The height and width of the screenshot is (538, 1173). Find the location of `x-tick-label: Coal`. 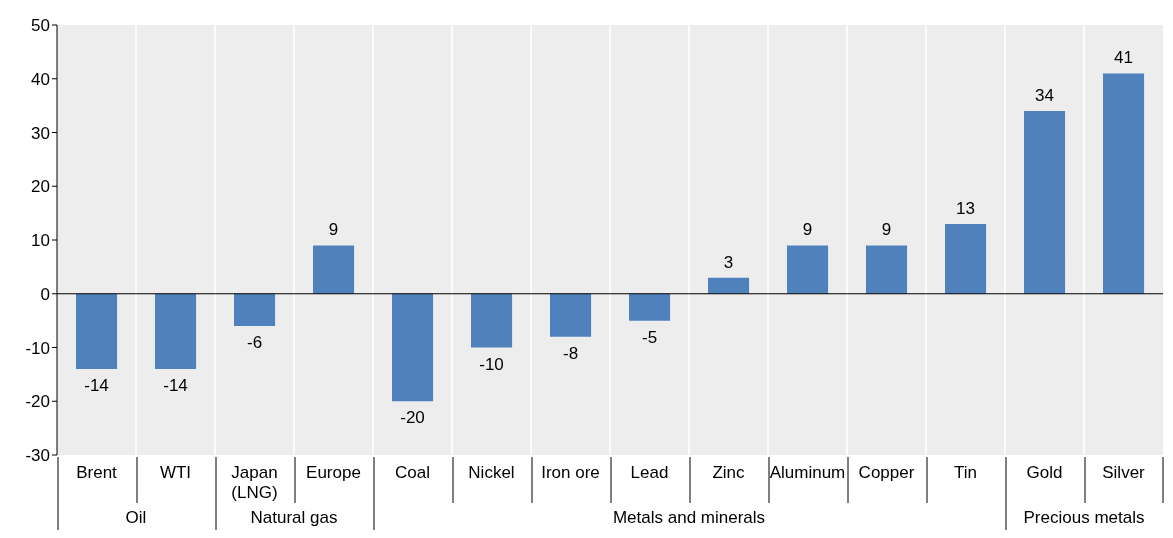

x-tick-label: Coal is located at coordinates (412, 472).